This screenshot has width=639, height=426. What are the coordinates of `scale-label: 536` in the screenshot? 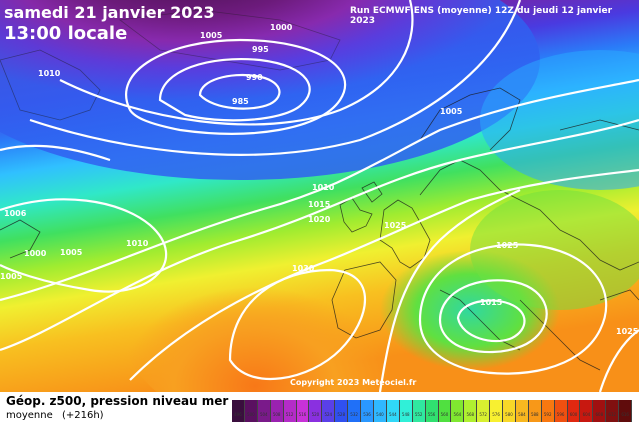 It's located at (367, 414).